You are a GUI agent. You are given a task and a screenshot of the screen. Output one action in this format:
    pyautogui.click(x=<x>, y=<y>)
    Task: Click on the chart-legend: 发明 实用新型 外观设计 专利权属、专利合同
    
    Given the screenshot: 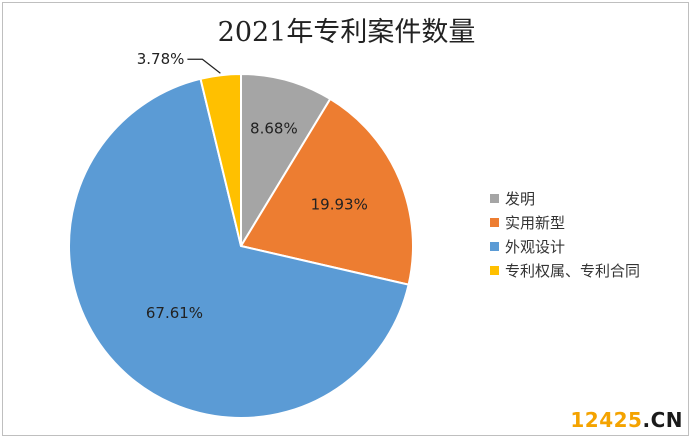 What is the action you would take?
    pyautogui.click(x=565, y=234)
    